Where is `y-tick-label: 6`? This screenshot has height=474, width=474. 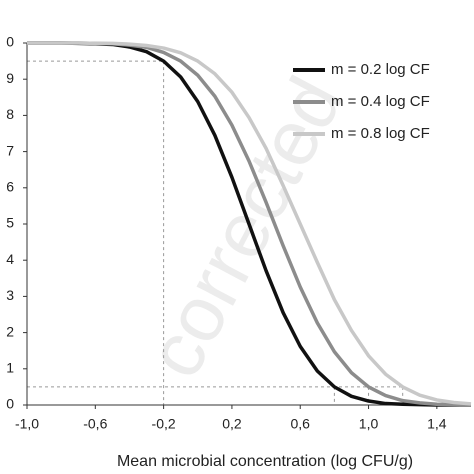 y-tick-label: 6 is located at coordinates (10, 187).